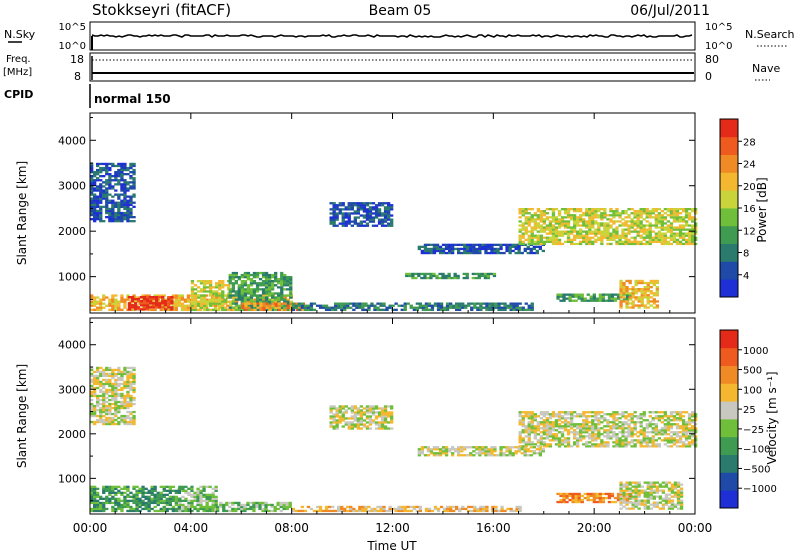 This screenshot has height=554, width=800. What do you see at coordinates (361, 214) in the screenshot?
I see `power-echo-region` at bounding box center [361, 214].